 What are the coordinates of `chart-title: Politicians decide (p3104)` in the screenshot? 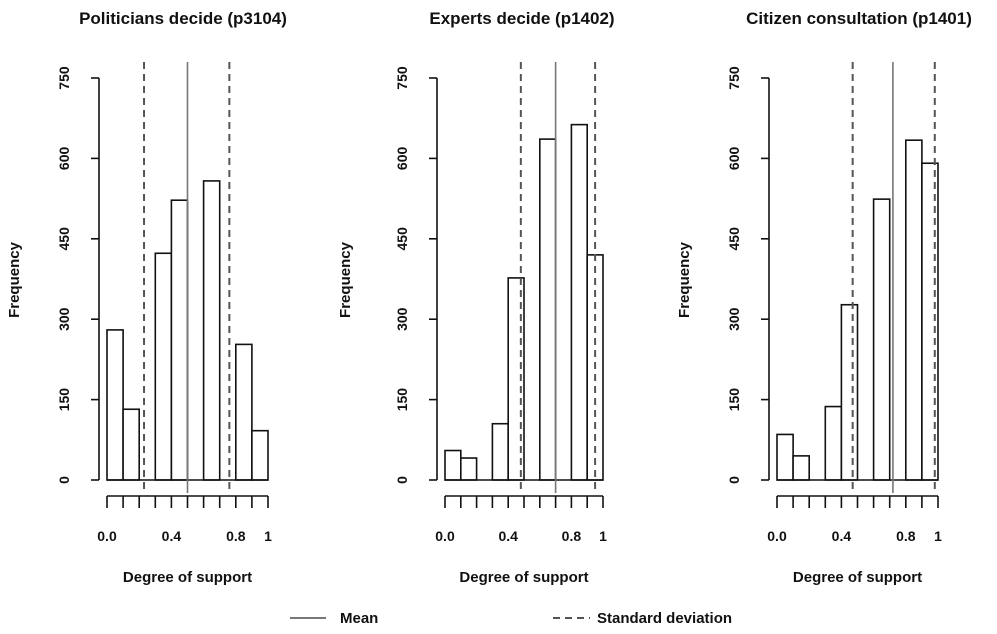 It's located at (183, 18).